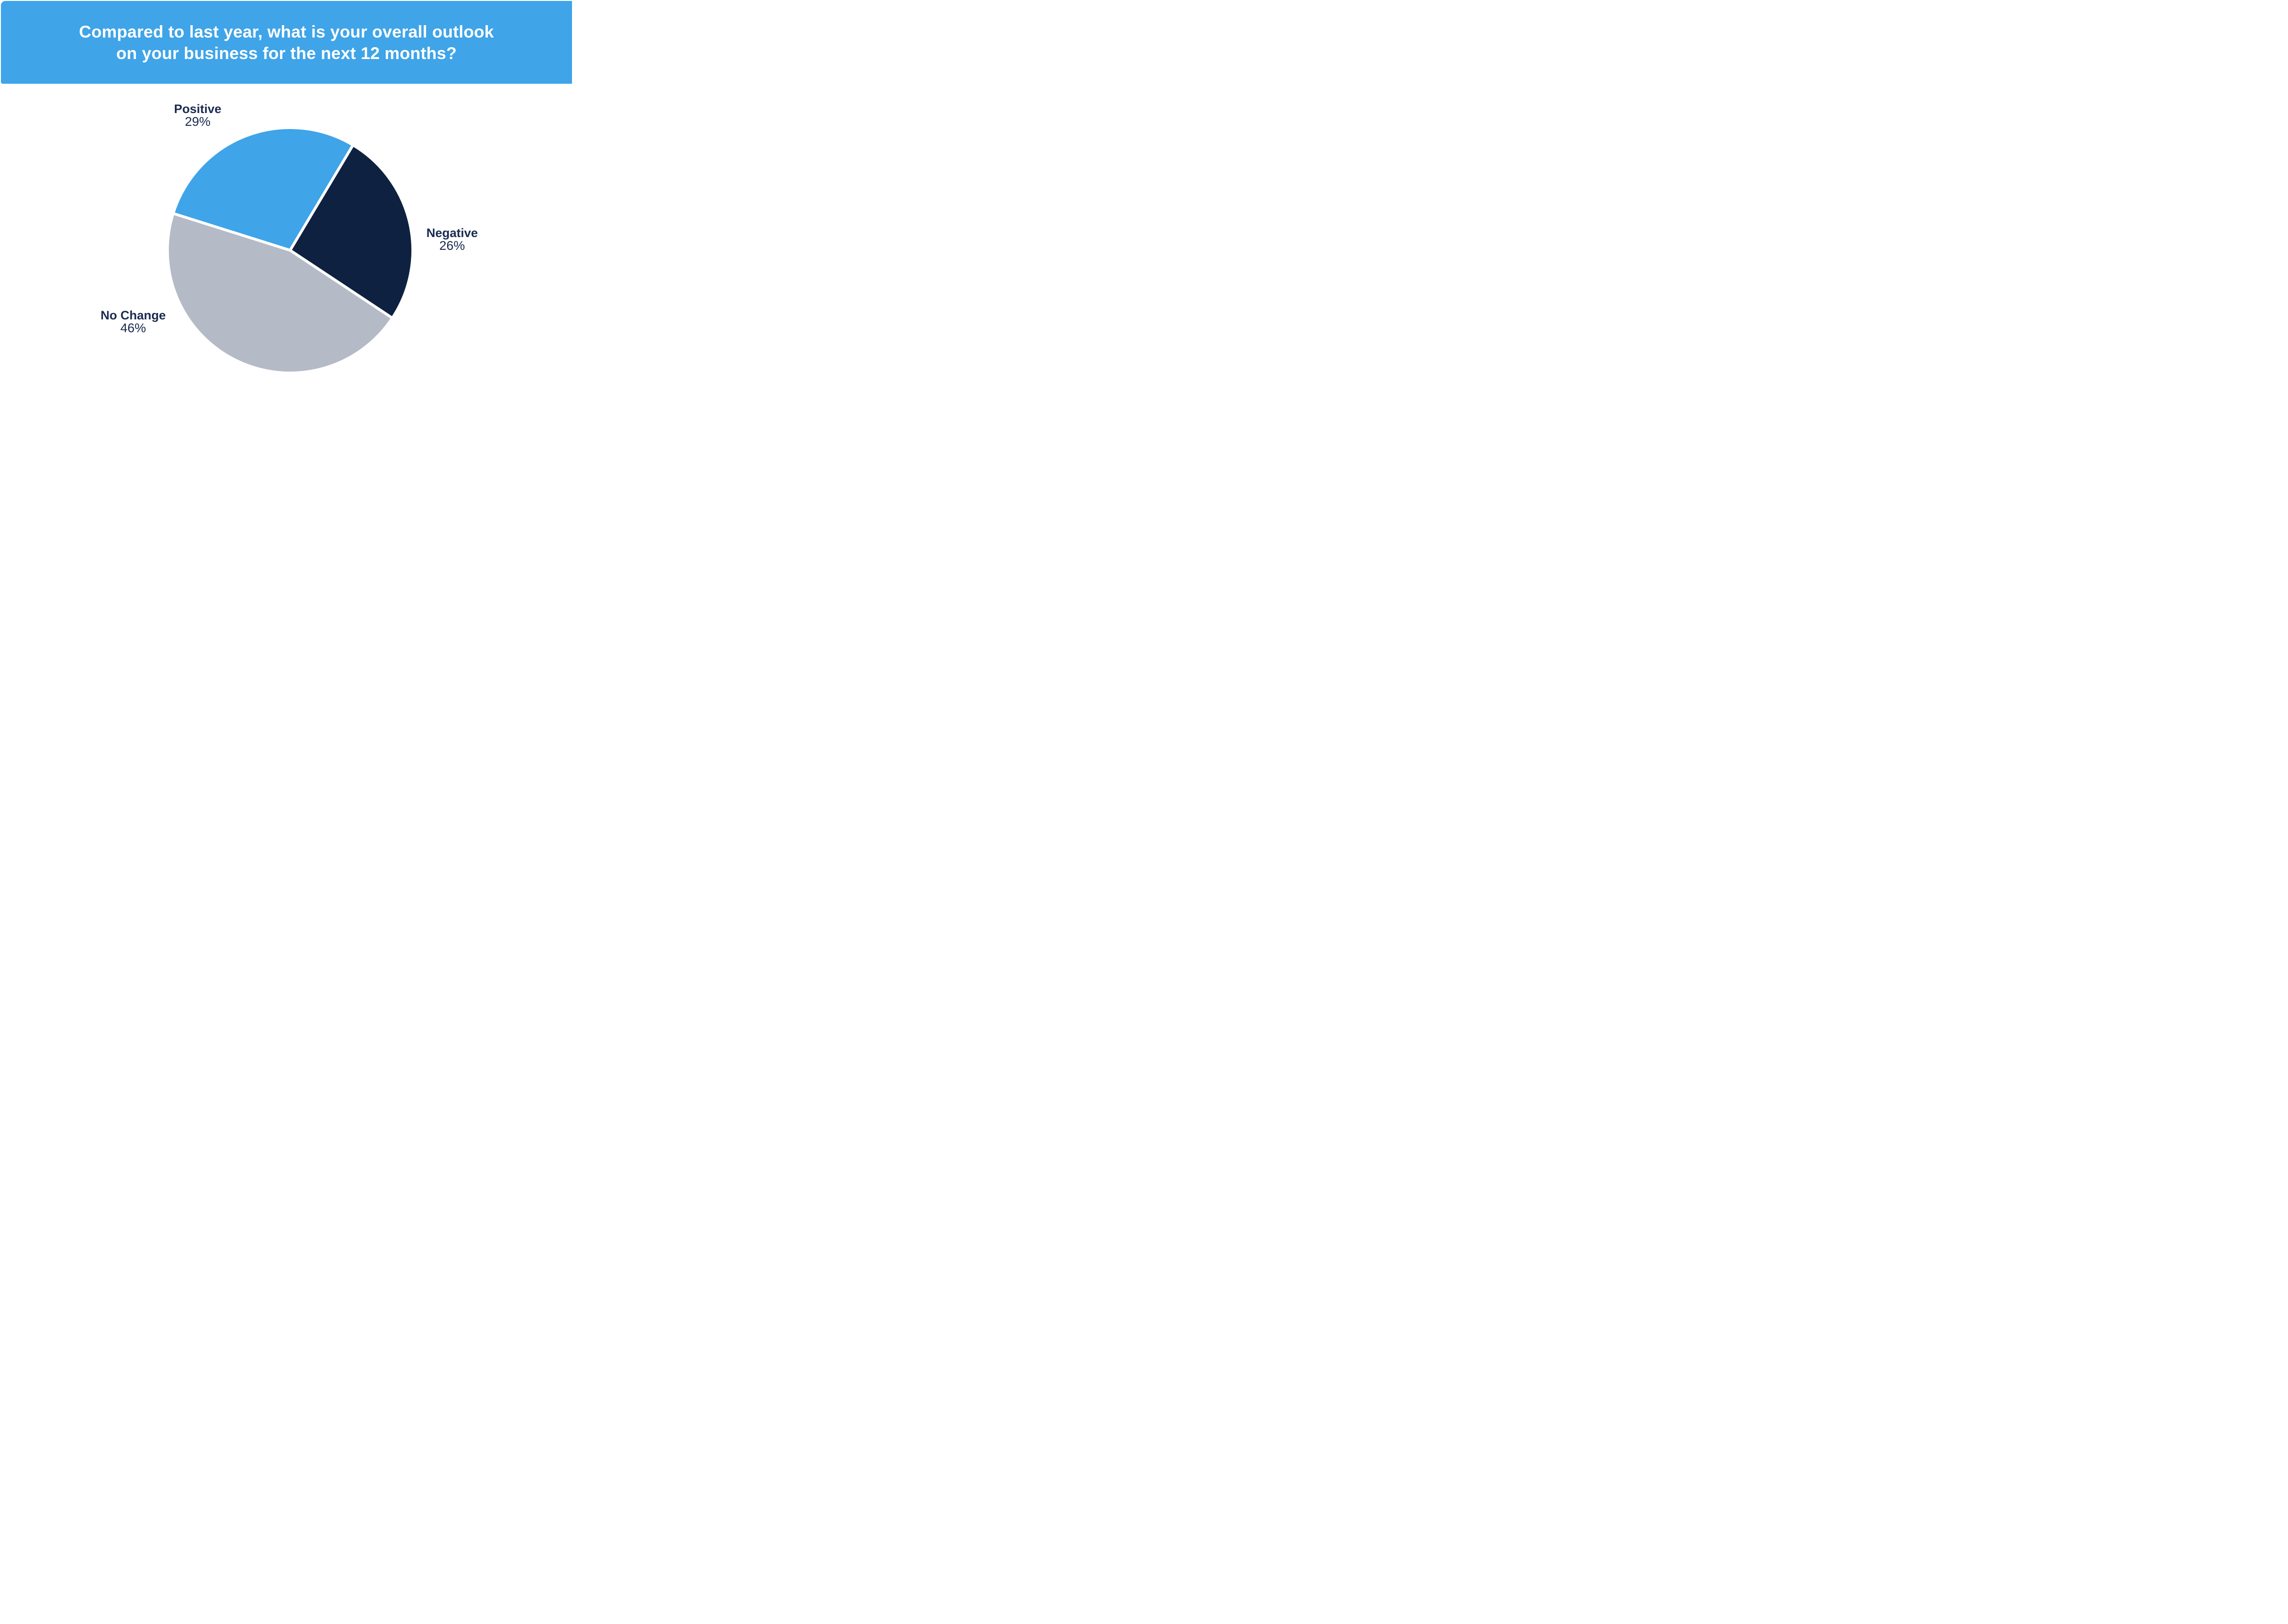 This screenshot has height=1624, width=2288. What do you see at coordinates (197, 121) in the screenshot?
I see `slice-pct-positive: 29%` at bounding box center [197, 121].